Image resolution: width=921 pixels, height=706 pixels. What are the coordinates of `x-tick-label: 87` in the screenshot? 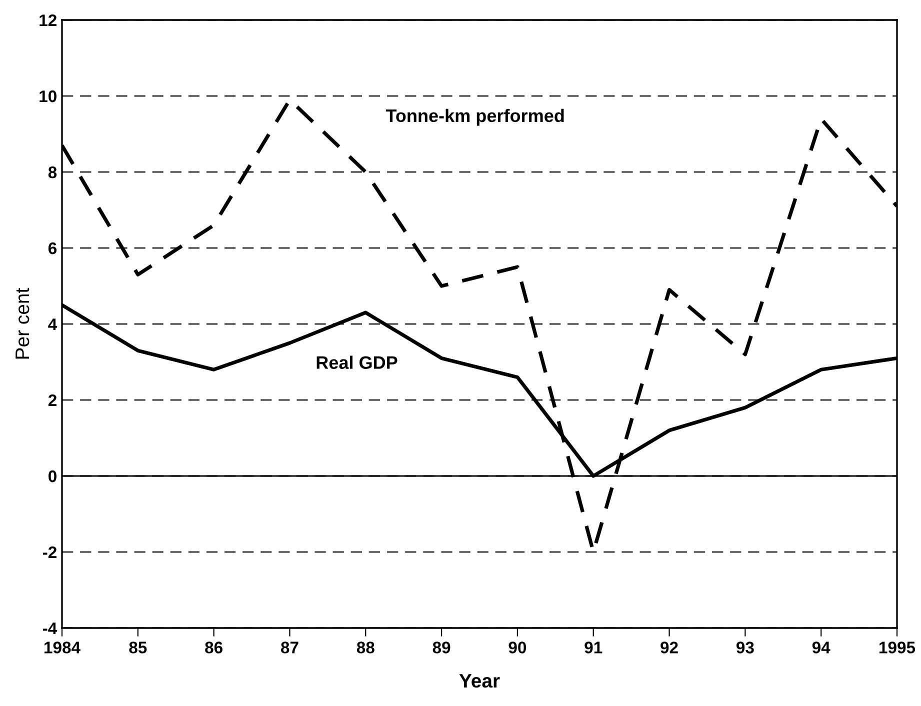 It's located at (289, 648).